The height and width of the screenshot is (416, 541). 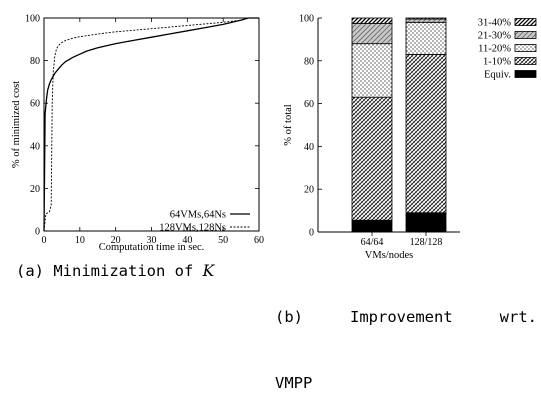 I want to click on chart-a-x-axis-title: Computation time in sec., so click(x=152, y=247).